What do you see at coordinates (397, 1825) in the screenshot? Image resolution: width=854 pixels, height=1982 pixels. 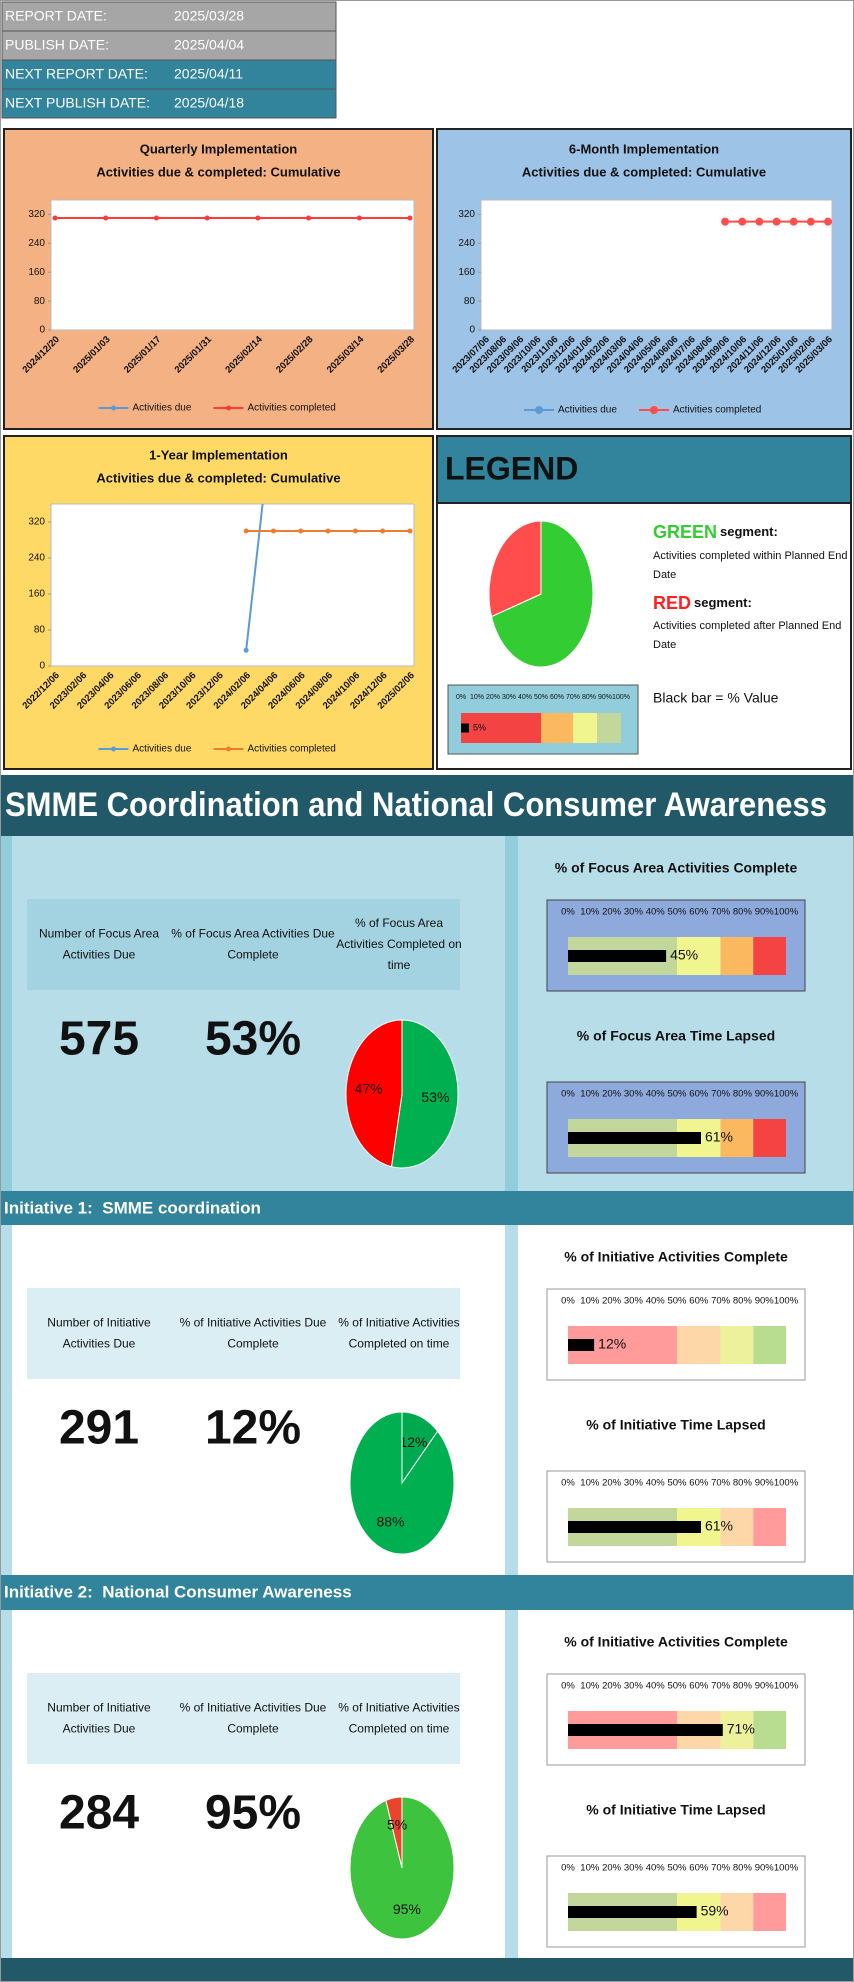 I see `pie-label: 5%` at bounding box center [397, 1825].